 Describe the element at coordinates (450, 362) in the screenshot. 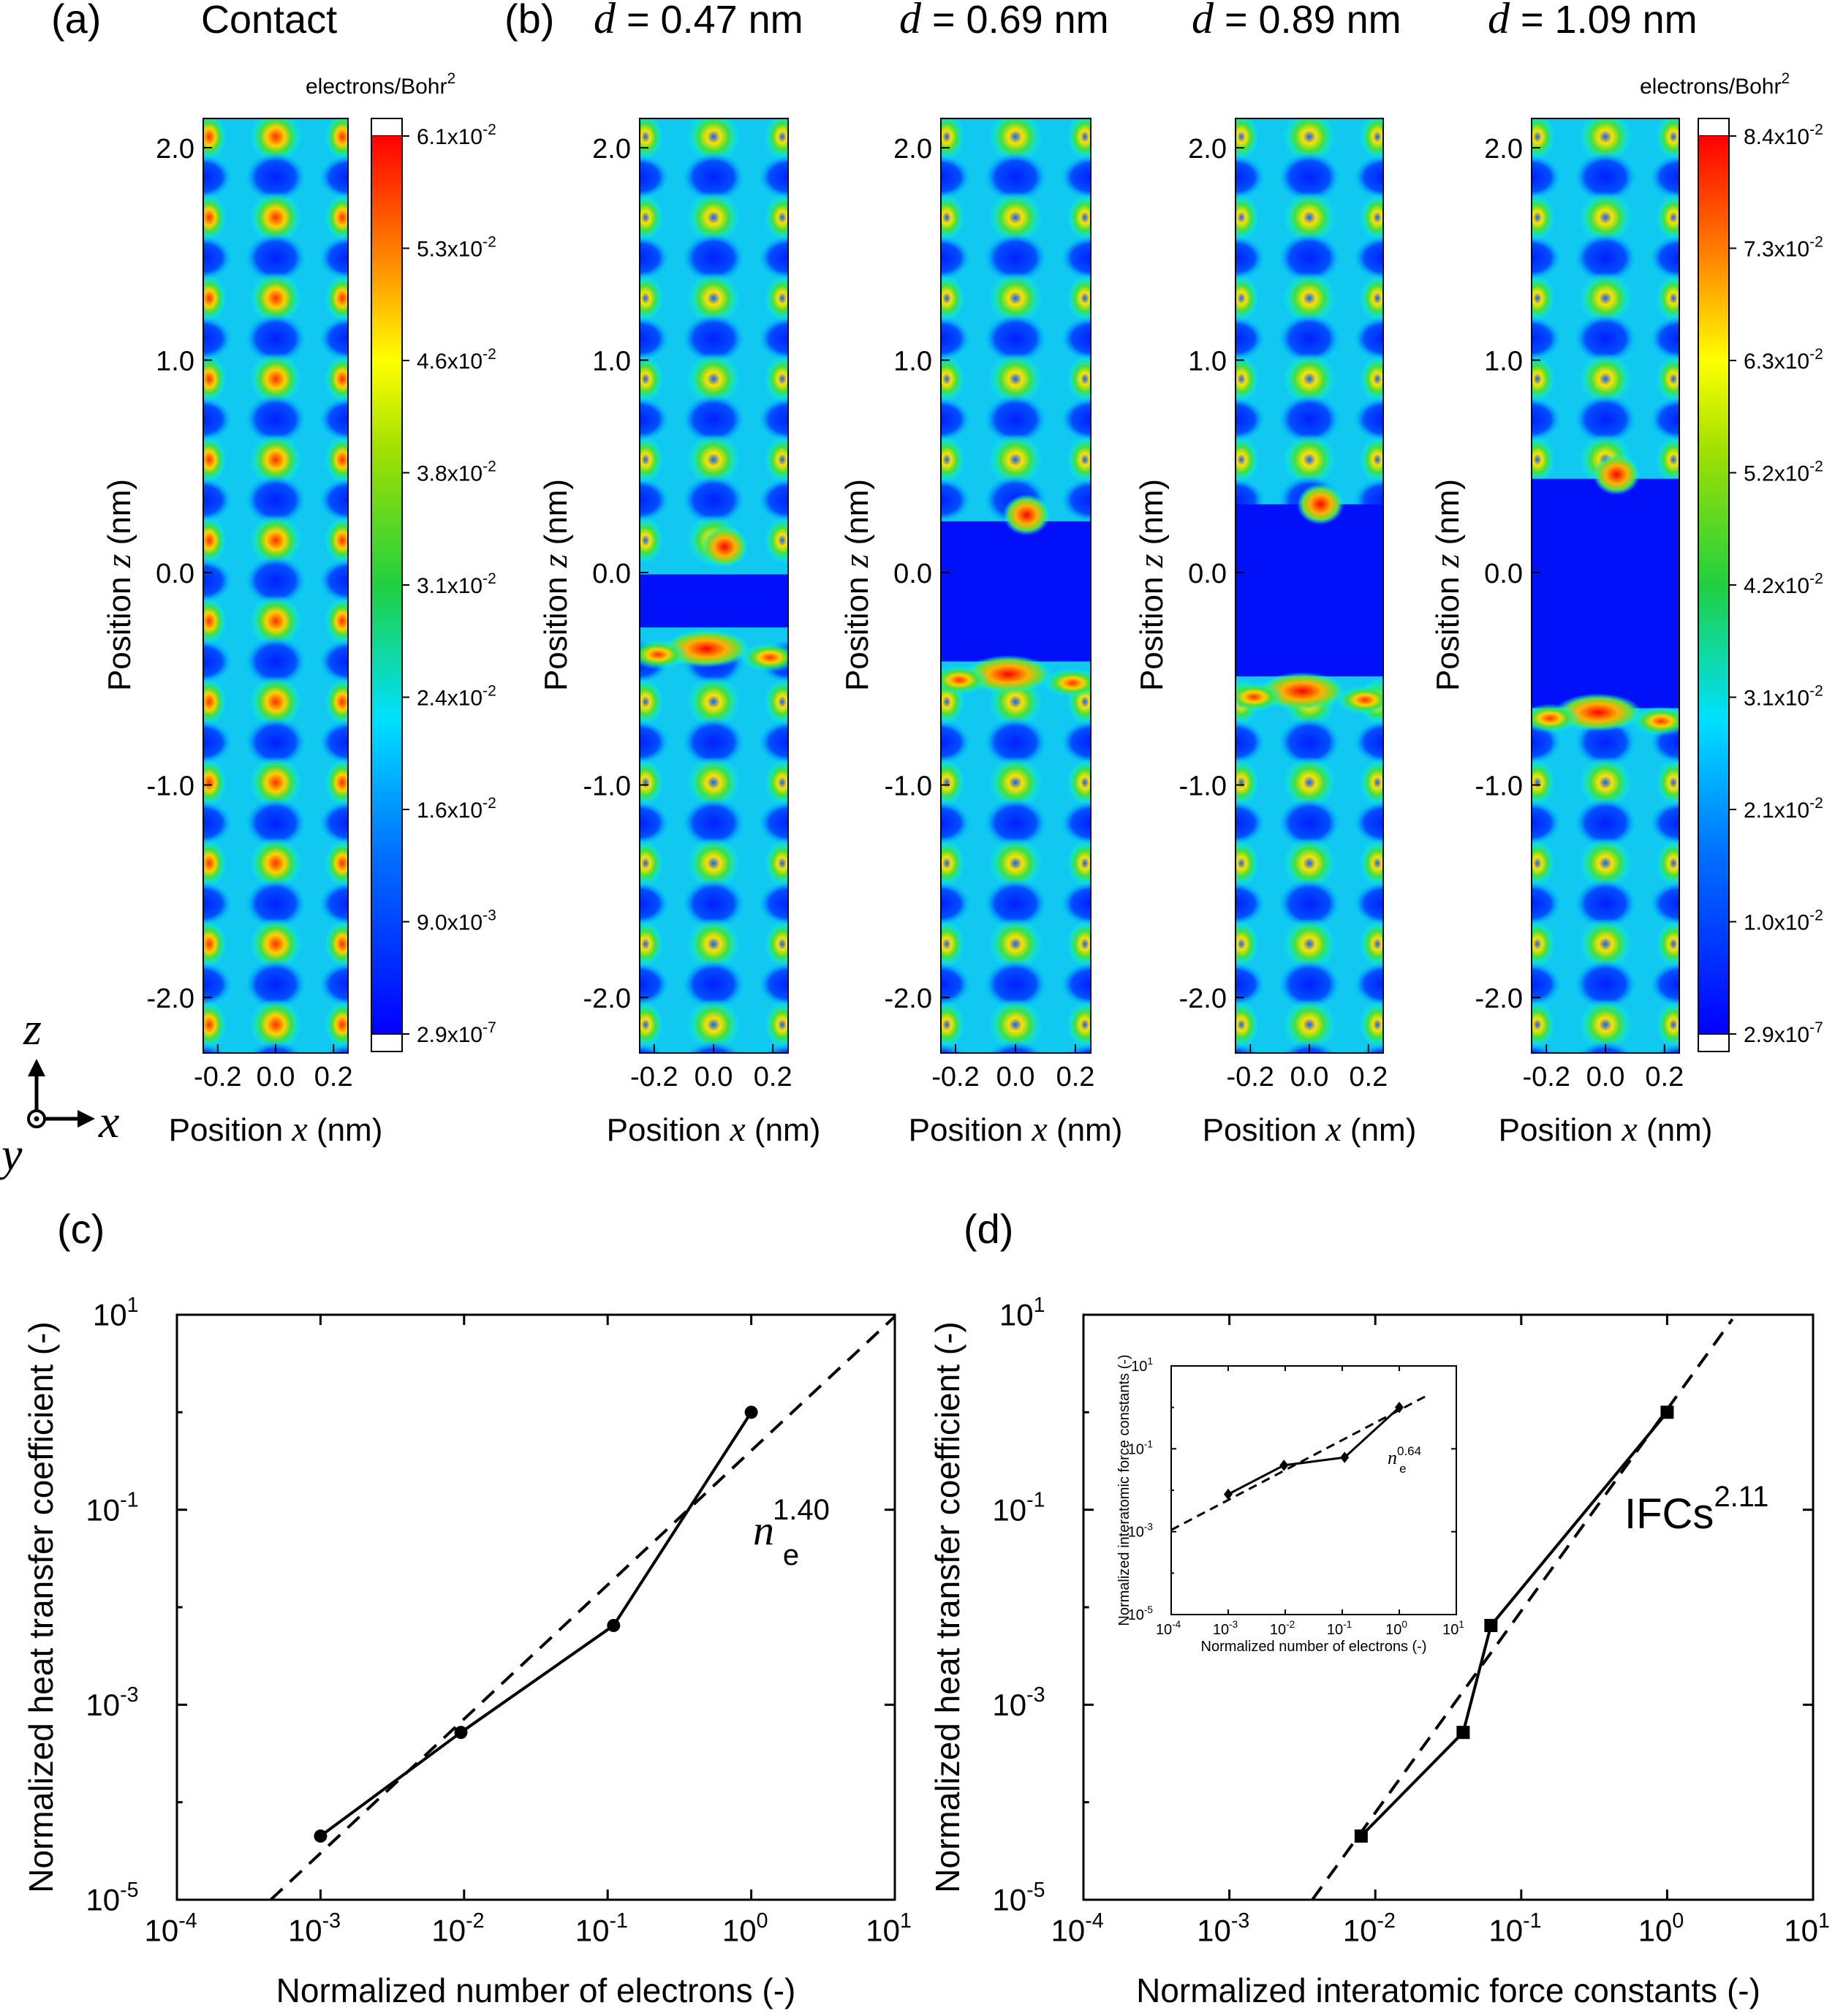

I see `label-mantissa: 4.6x10` at that location.